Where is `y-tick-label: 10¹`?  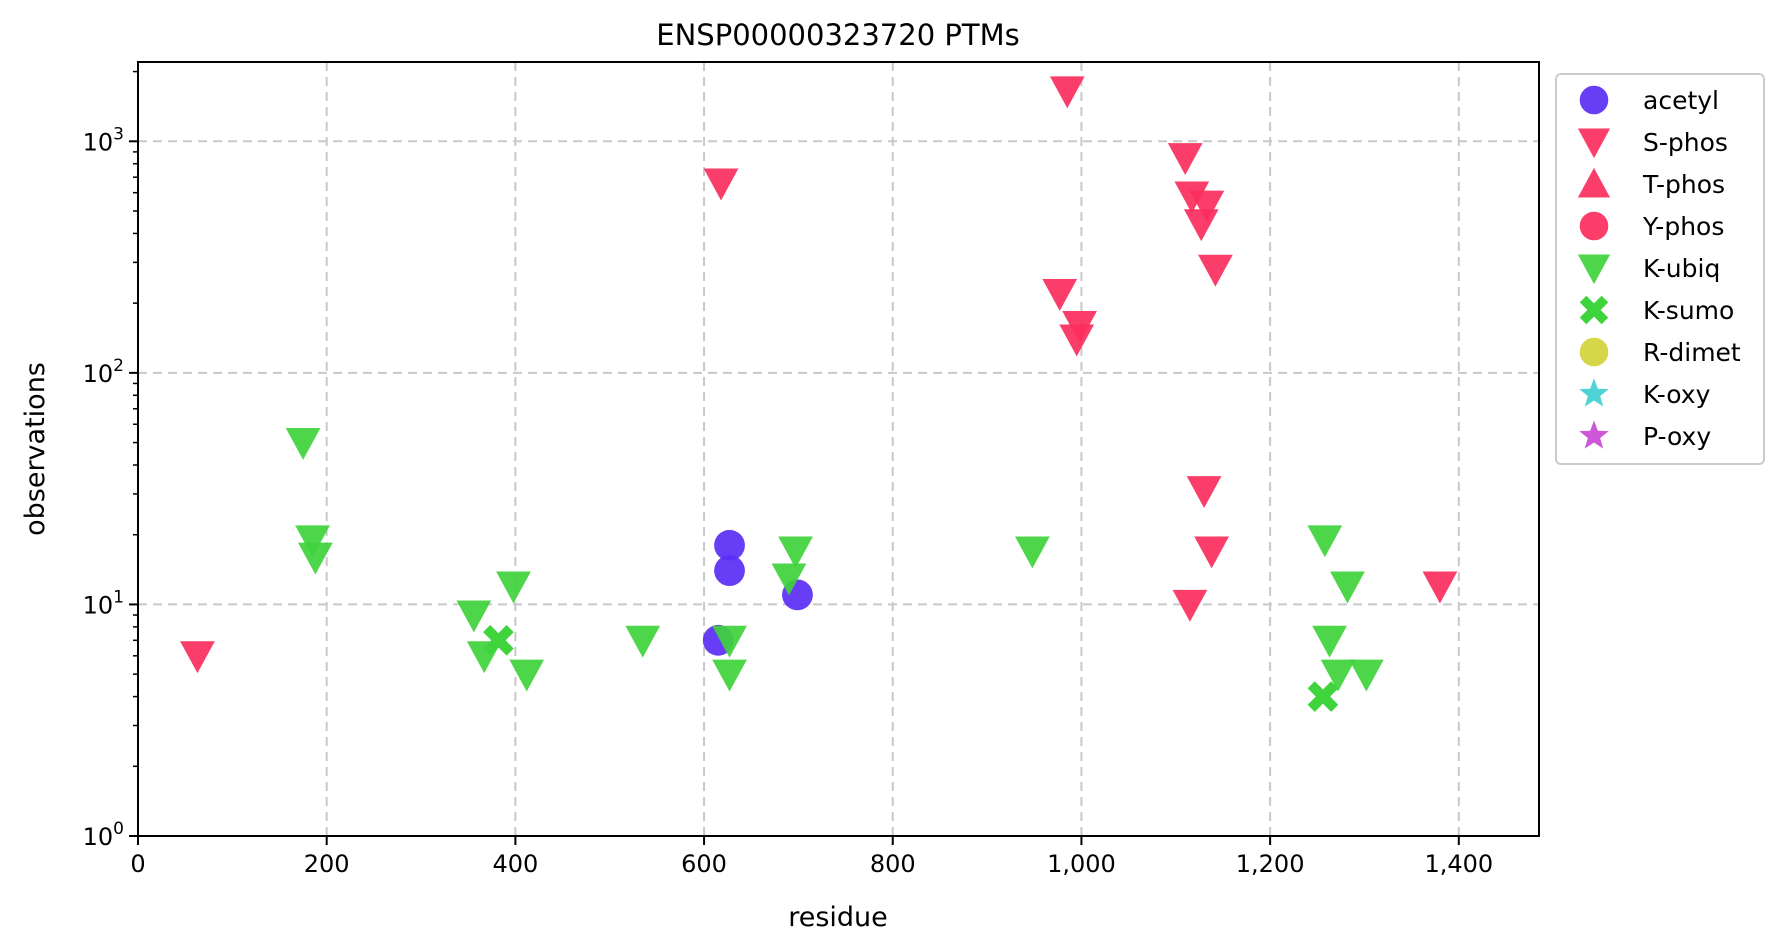 y-tick-label: 10¹ is located at coordinates (103, 603).